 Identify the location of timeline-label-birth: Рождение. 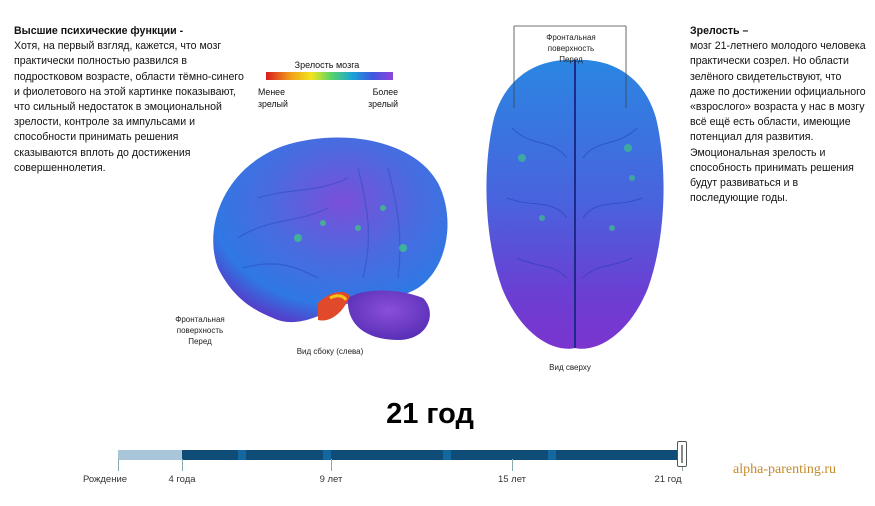
(105, 479).